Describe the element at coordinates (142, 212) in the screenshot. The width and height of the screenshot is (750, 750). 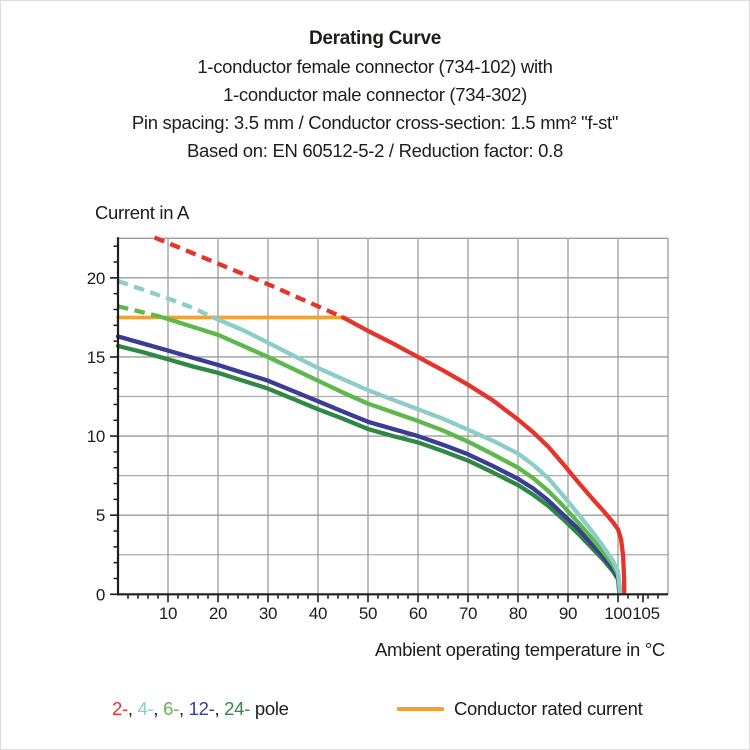
I see `y-axis-title: Current in A` at that location.